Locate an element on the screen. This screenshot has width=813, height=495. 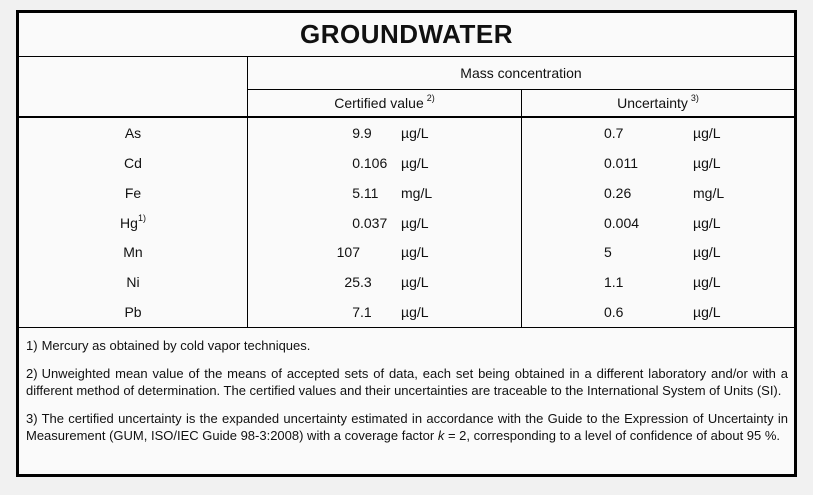
table-row: As 9.9 µg/L 0.7 µg/L is located at coordinates (406, 133).